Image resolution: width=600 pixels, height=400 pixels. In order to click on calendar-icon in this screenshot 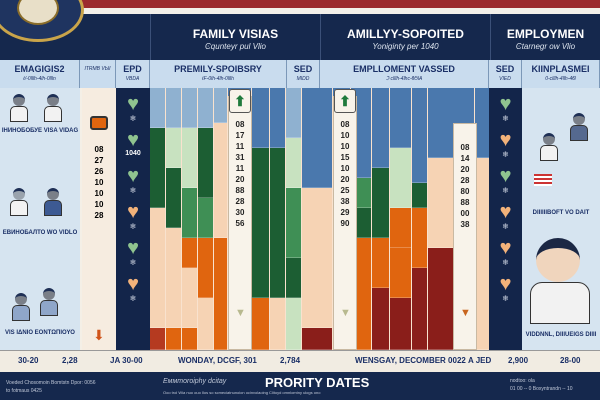, I will do `click(99, 123)`.